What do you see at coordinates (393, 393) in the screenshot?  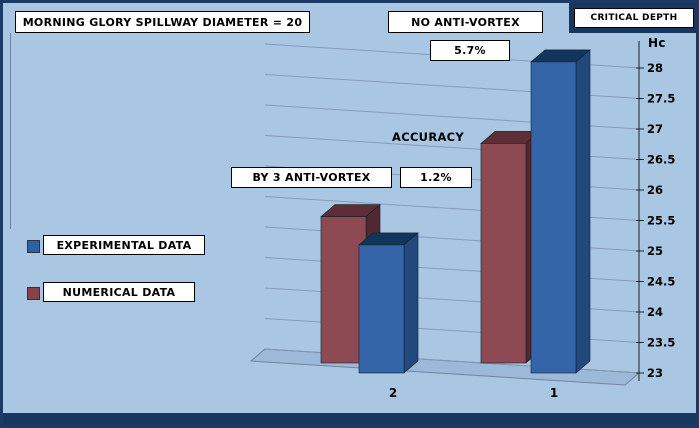 I see `category-label: 2` at bounding box center [393, 393].